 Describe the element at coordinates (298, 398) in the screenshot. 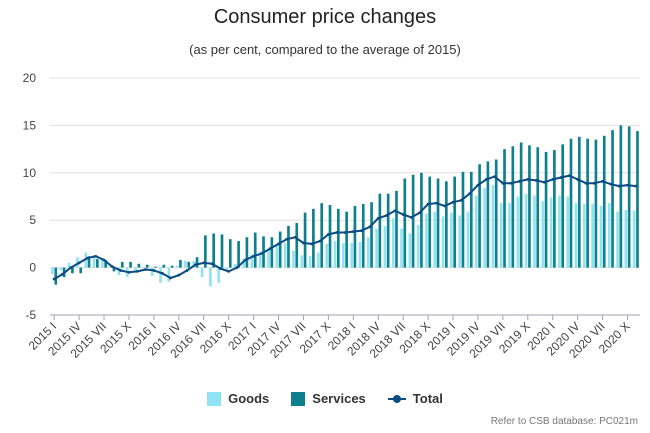

I see `legend-swatch-services` at that location.